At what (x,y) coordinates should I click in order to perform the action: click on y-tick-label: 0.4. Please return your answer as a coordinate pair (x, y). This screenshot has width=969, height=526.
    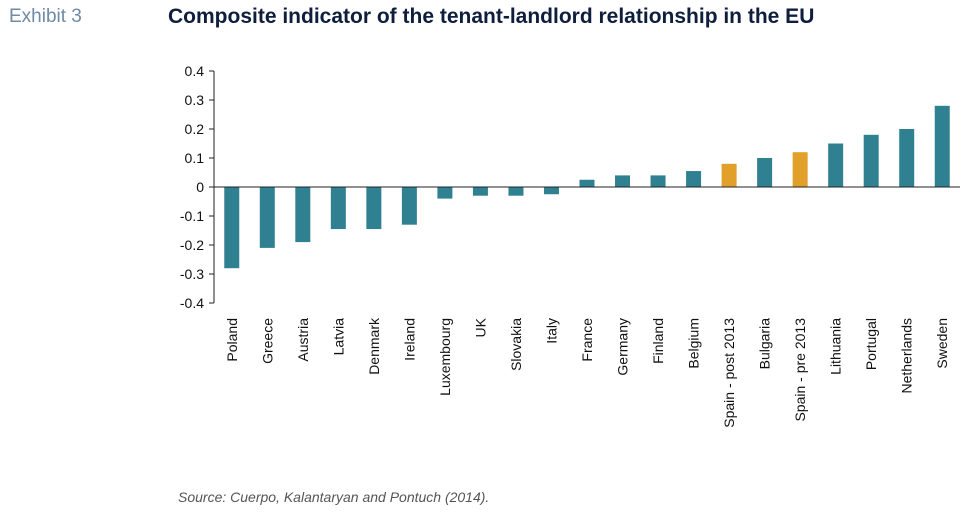
    Looking at the image, I should click on (195, 71).